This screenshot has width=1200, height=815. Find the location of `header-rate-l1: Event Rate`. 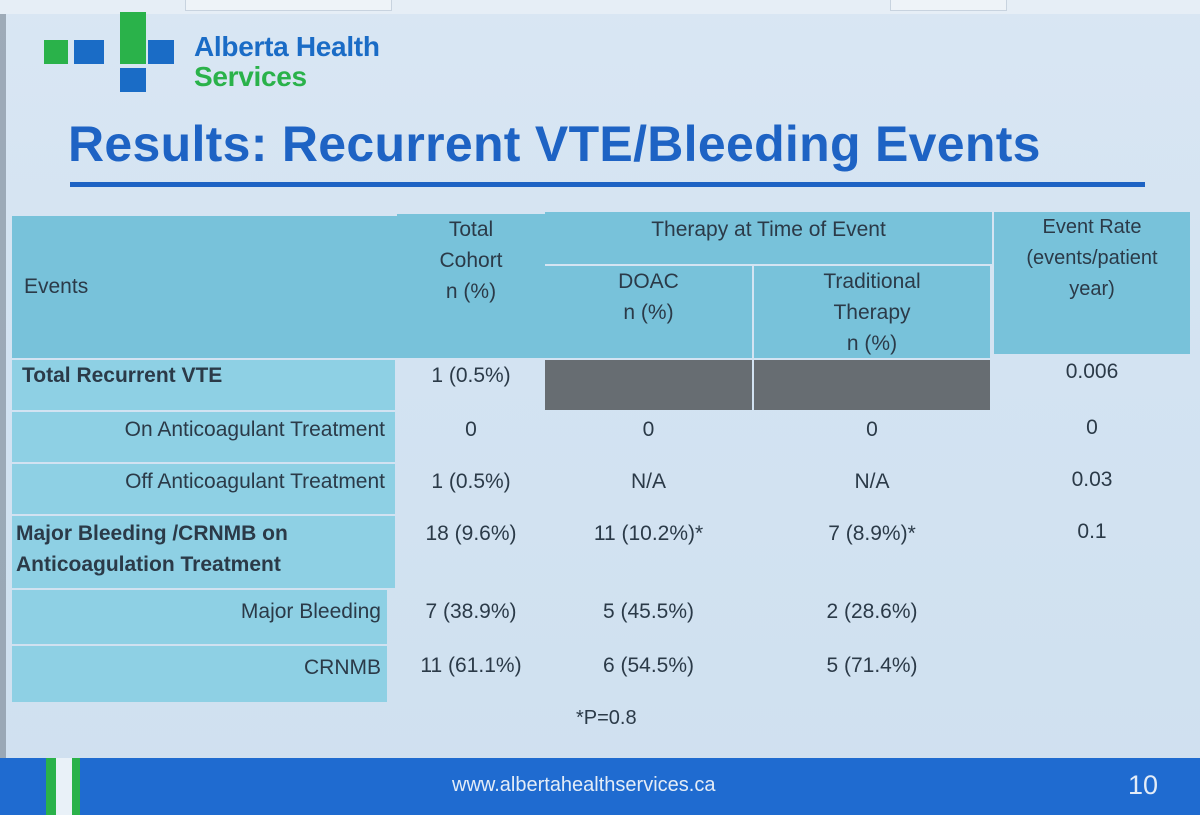

header-rate-l1: Event Rate is located at coordinates (1092, 227).